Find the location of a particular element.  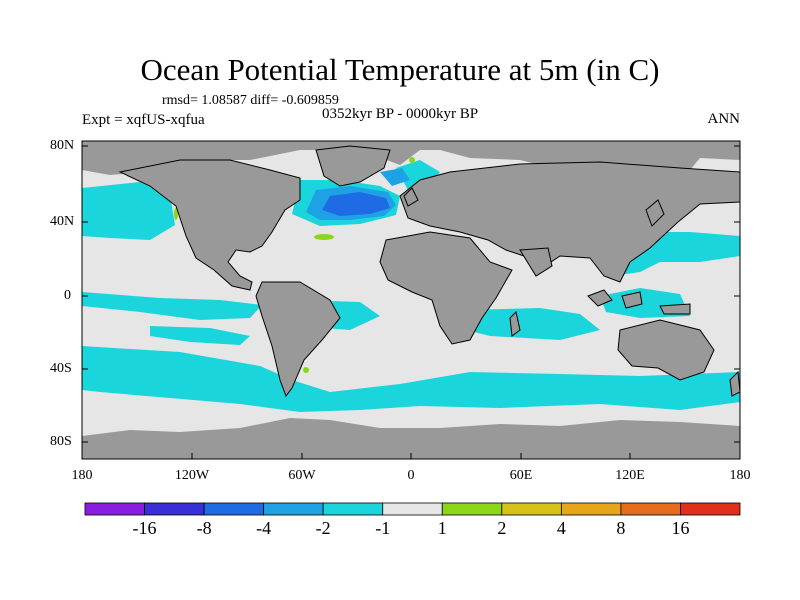

anomaly-north-pacific is located at coordinates (128, 211).